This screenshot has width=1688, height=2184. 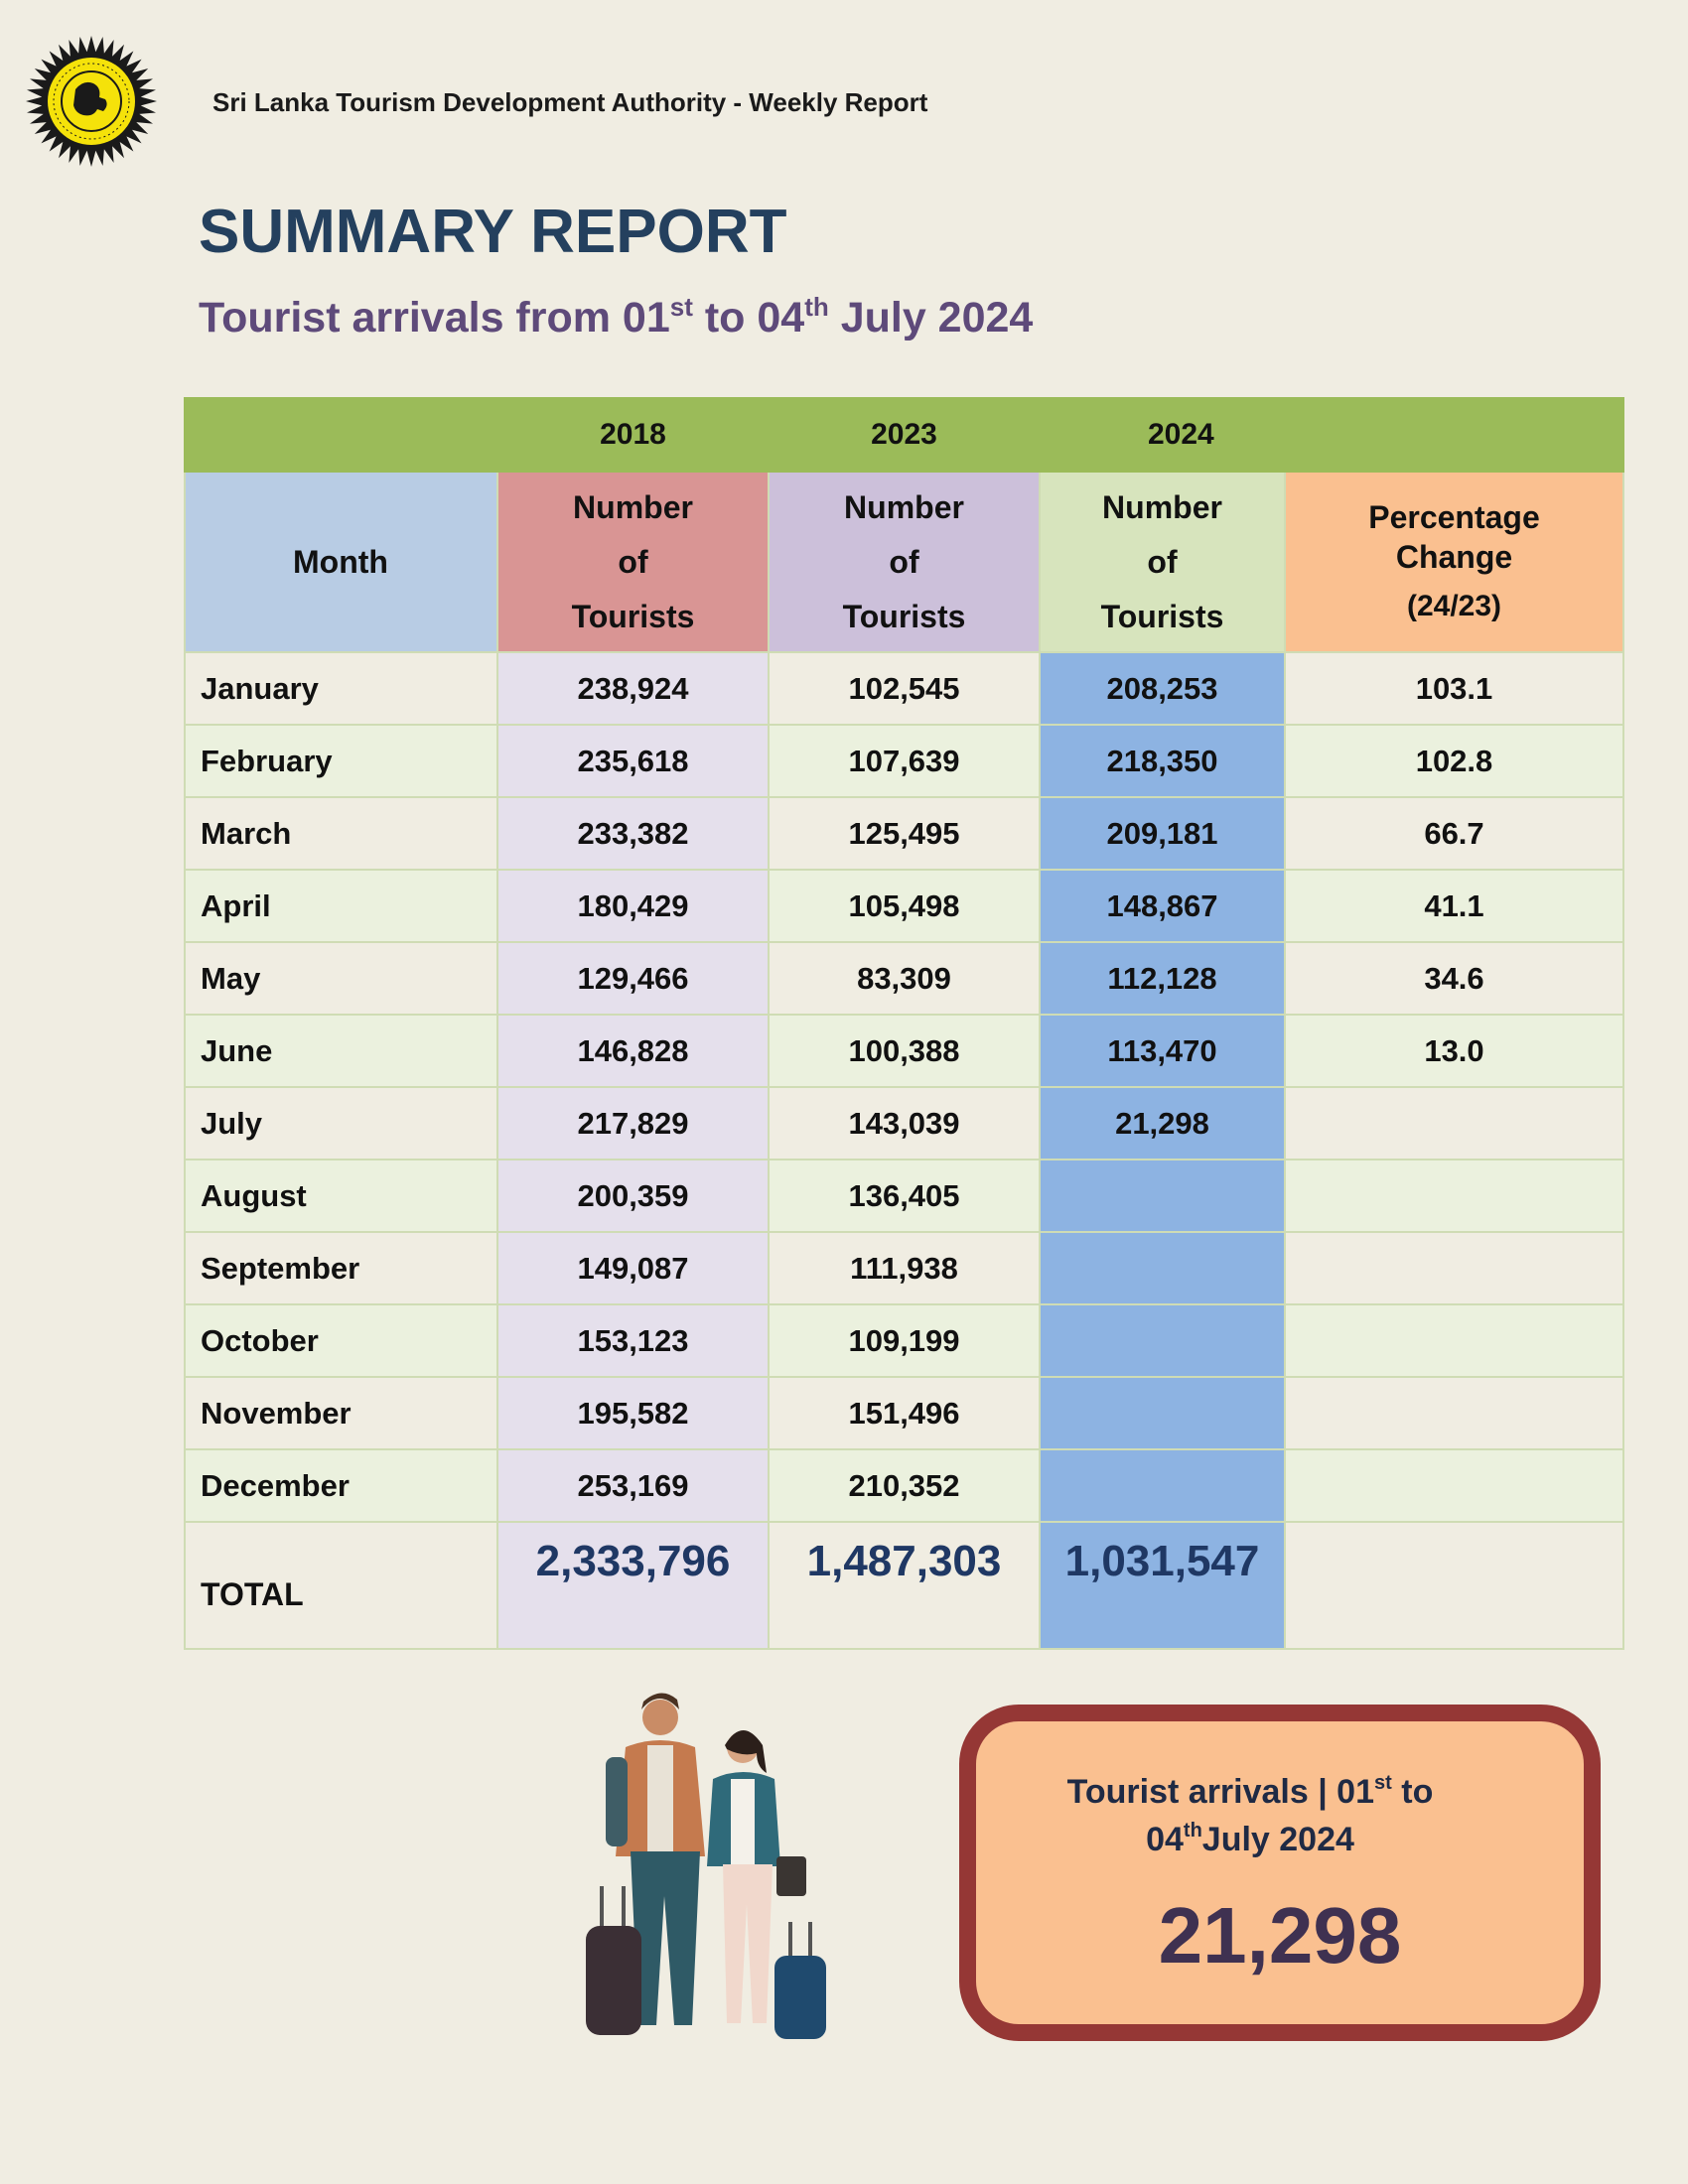 What do you see at coordinates (341, 906) in the screenshot?
I see `month-cell: April` at bounding box center [341, 906].